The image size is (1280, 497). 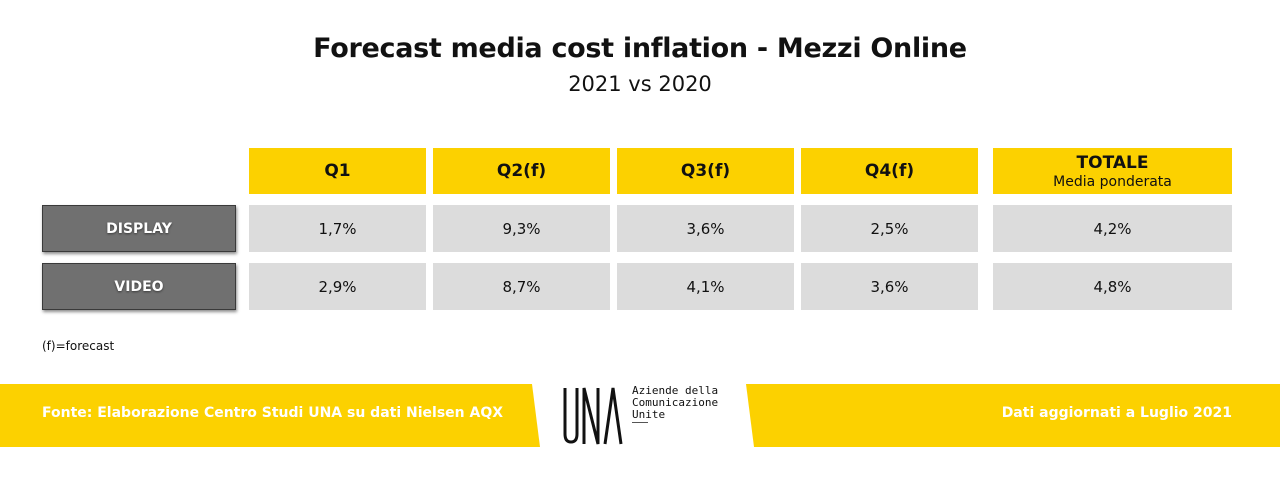 What do you see at coordinates (1116, 413) in the screenshot?
I see `updated-text: Dati aggiornati a Luglio 2021` at bounding box center [1116, 413].